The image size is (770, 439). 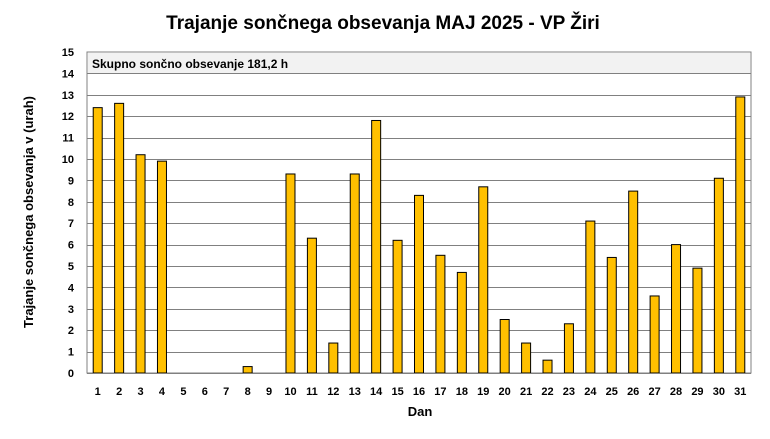 I want to click on x-tick-label: 3, so click(x=140, y=392).